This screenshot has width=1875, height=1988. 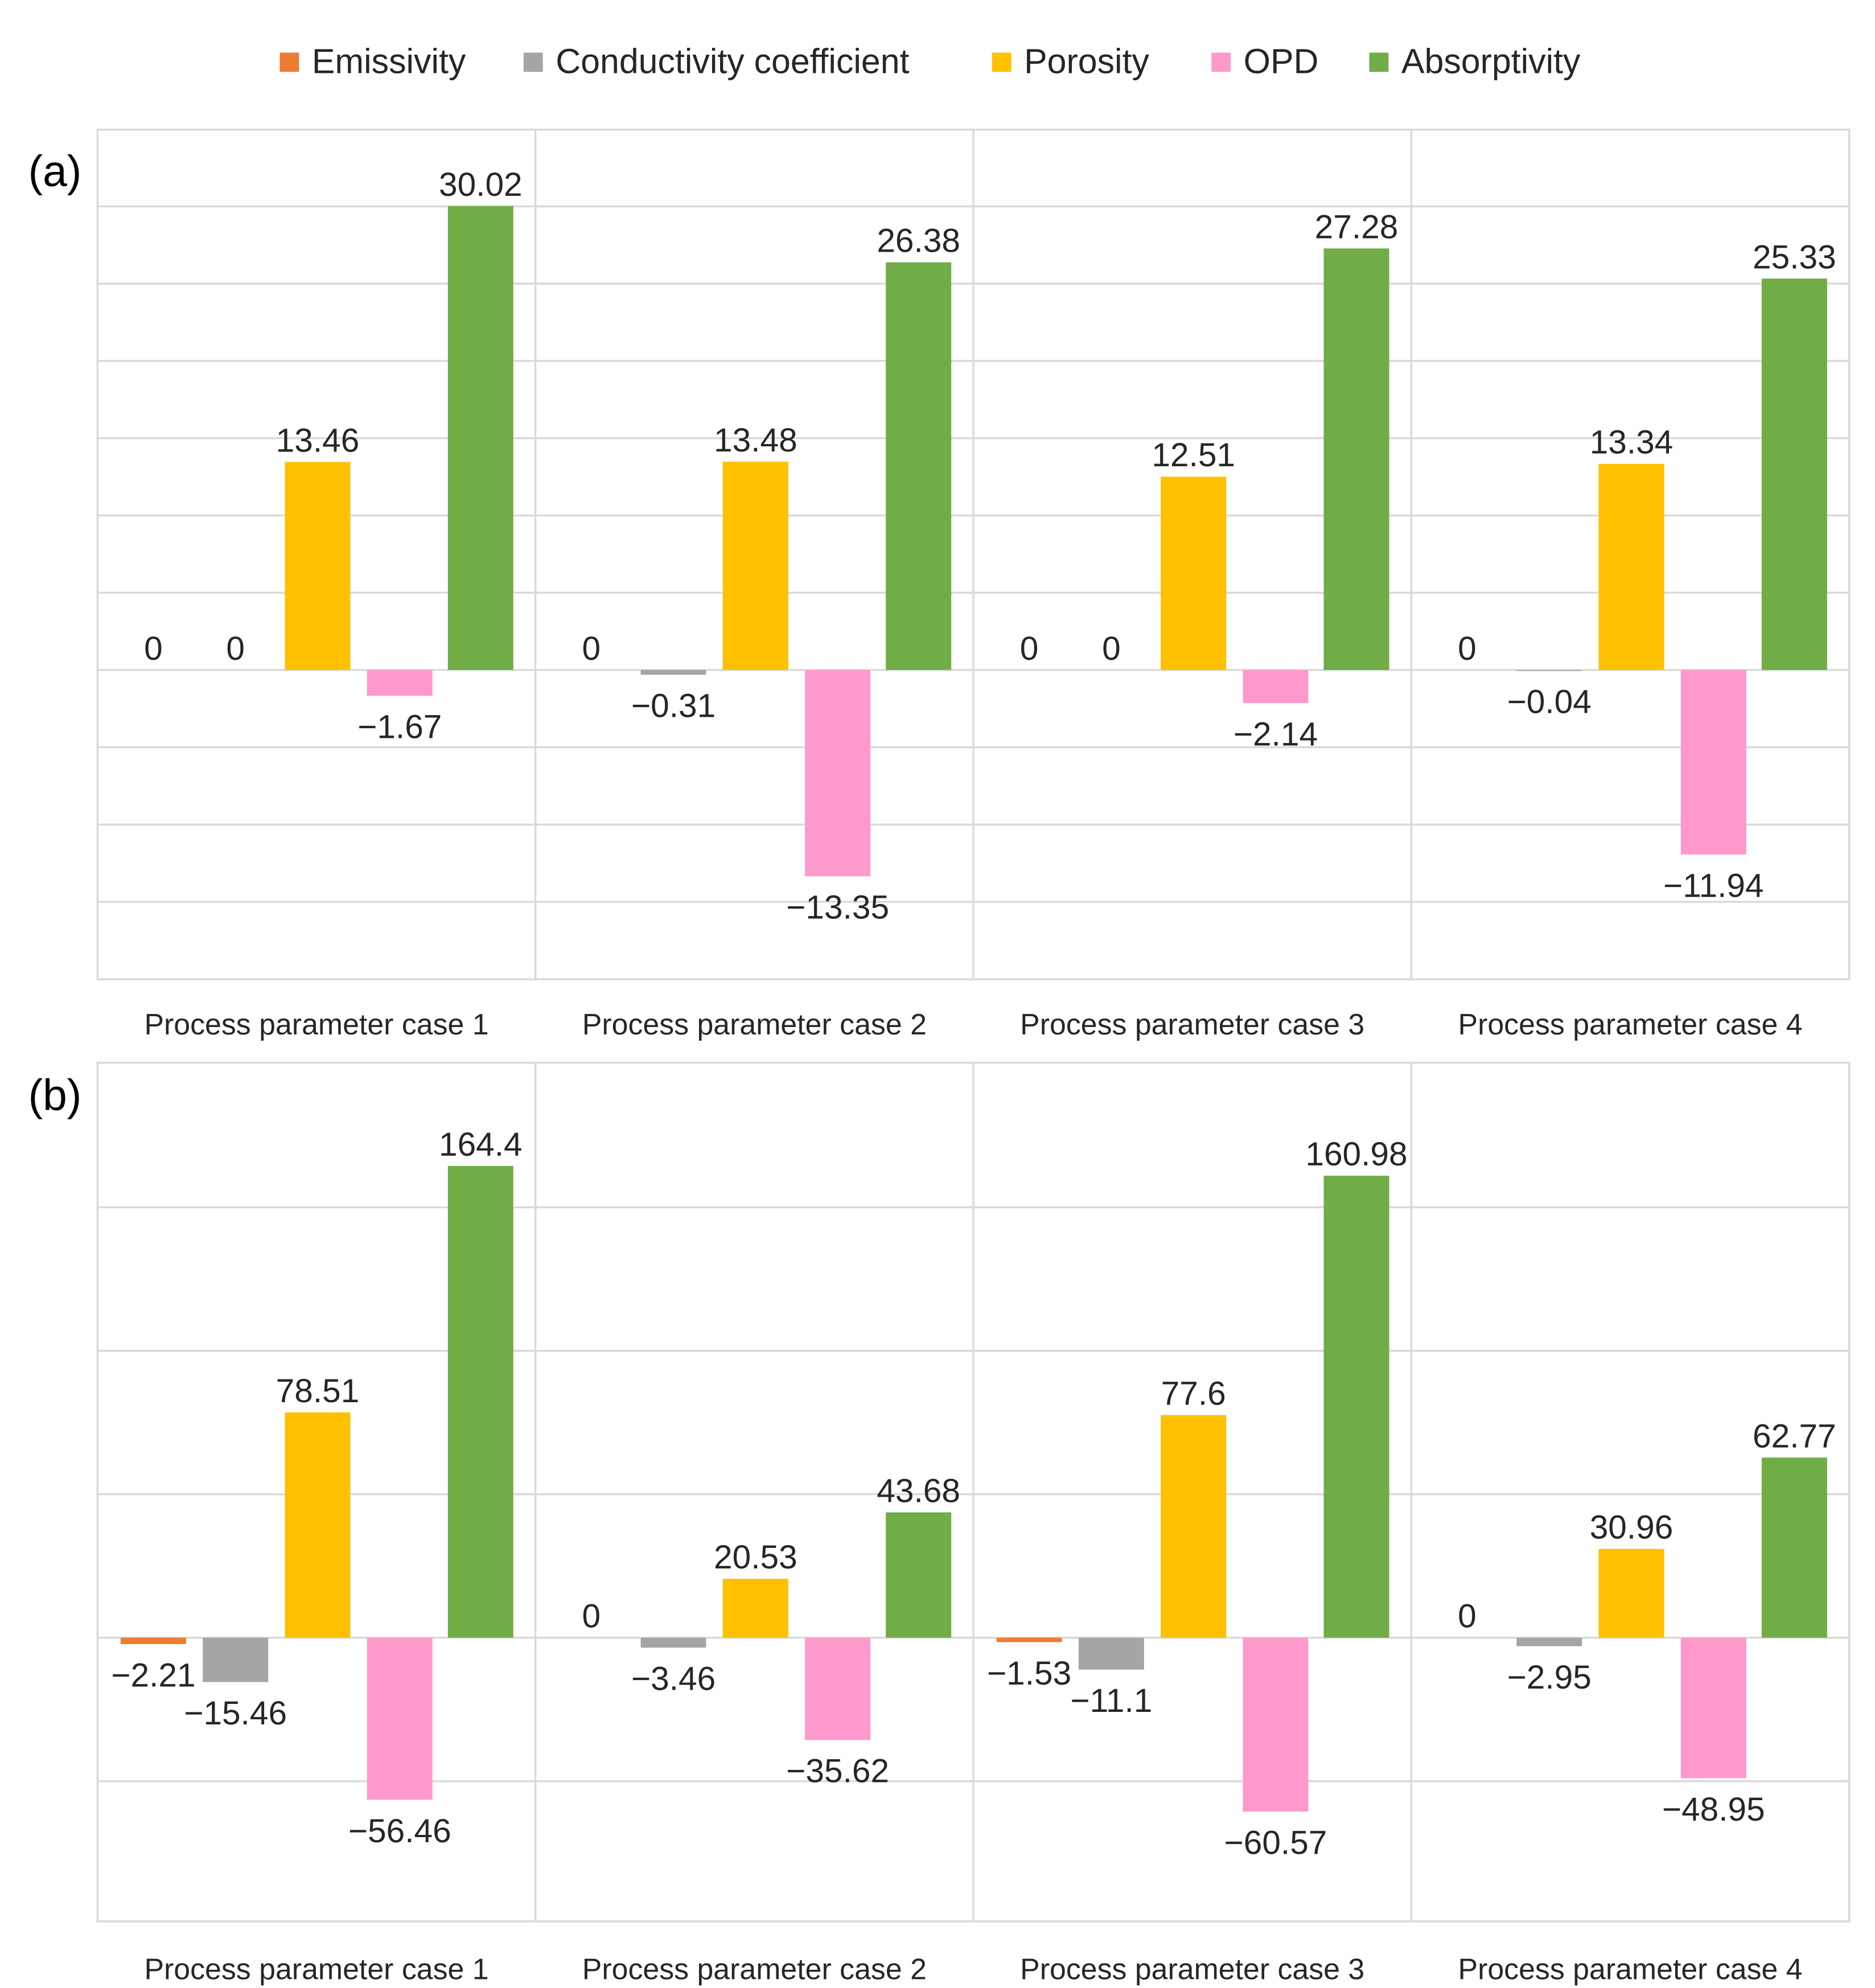 What do you see at coordinates (1275, 734) in the screenshot?
I see `data-label: −2.14` at bounding box center [1275, 734].